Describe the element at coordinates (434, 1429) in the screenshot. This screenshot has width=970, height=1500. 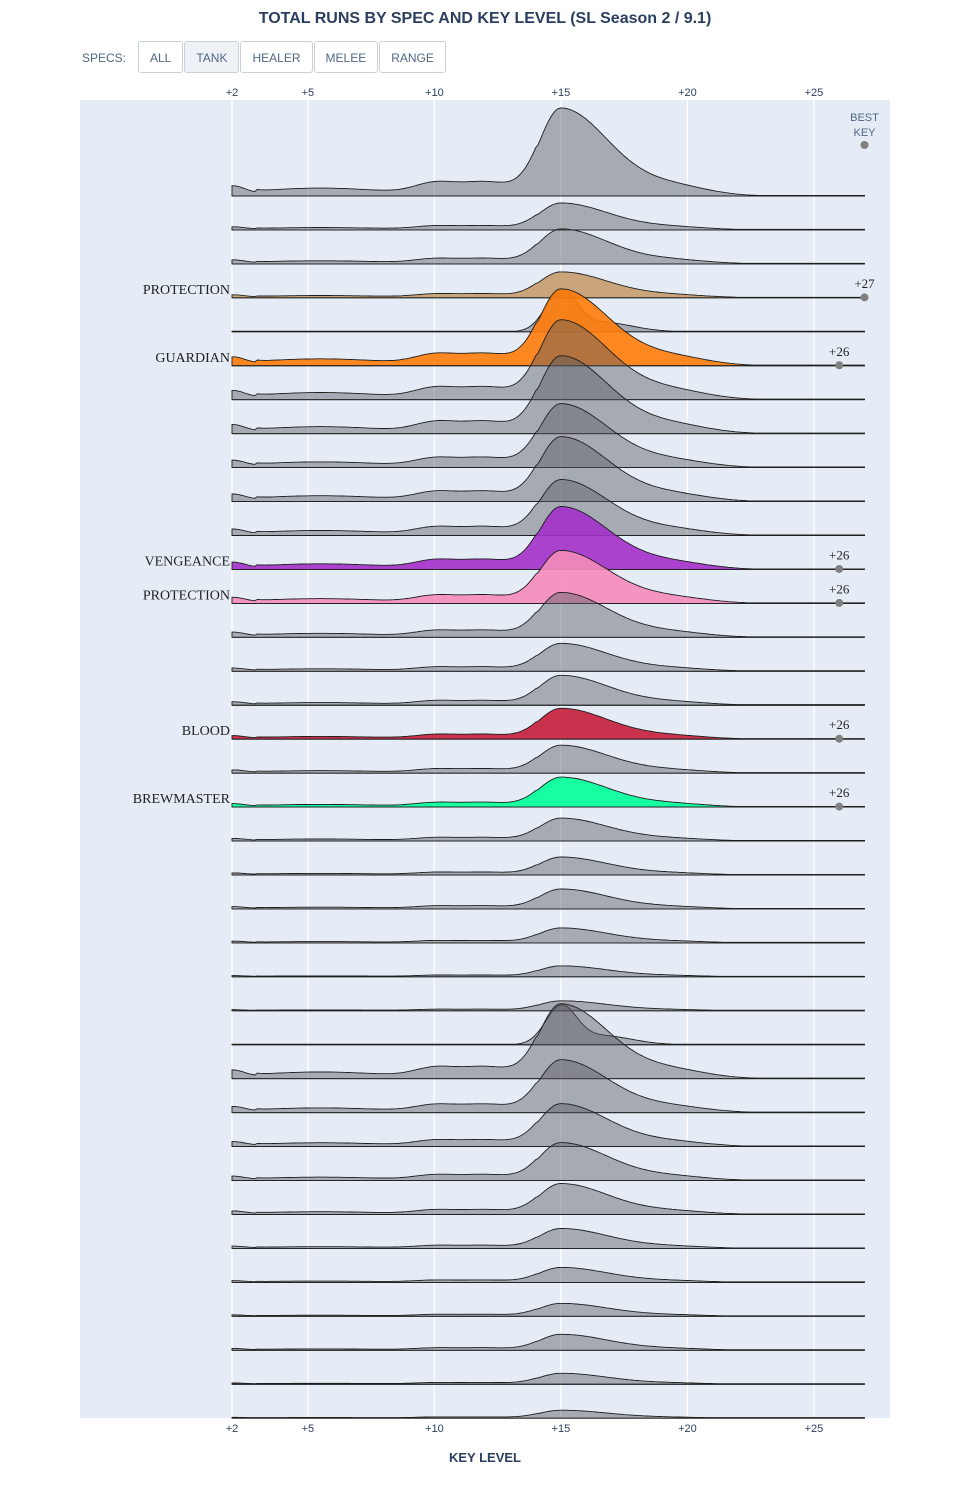
I see `x-tick-bottom-2: +10` at that location.